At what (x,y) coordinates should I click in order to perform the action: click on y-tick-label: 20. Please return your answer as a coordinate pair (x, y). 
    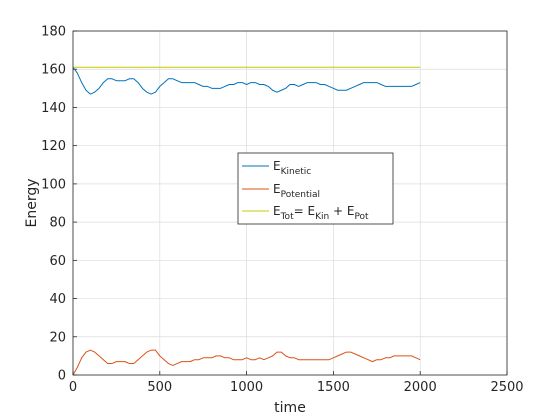
    Looking at the image, I should click on (57, 337).